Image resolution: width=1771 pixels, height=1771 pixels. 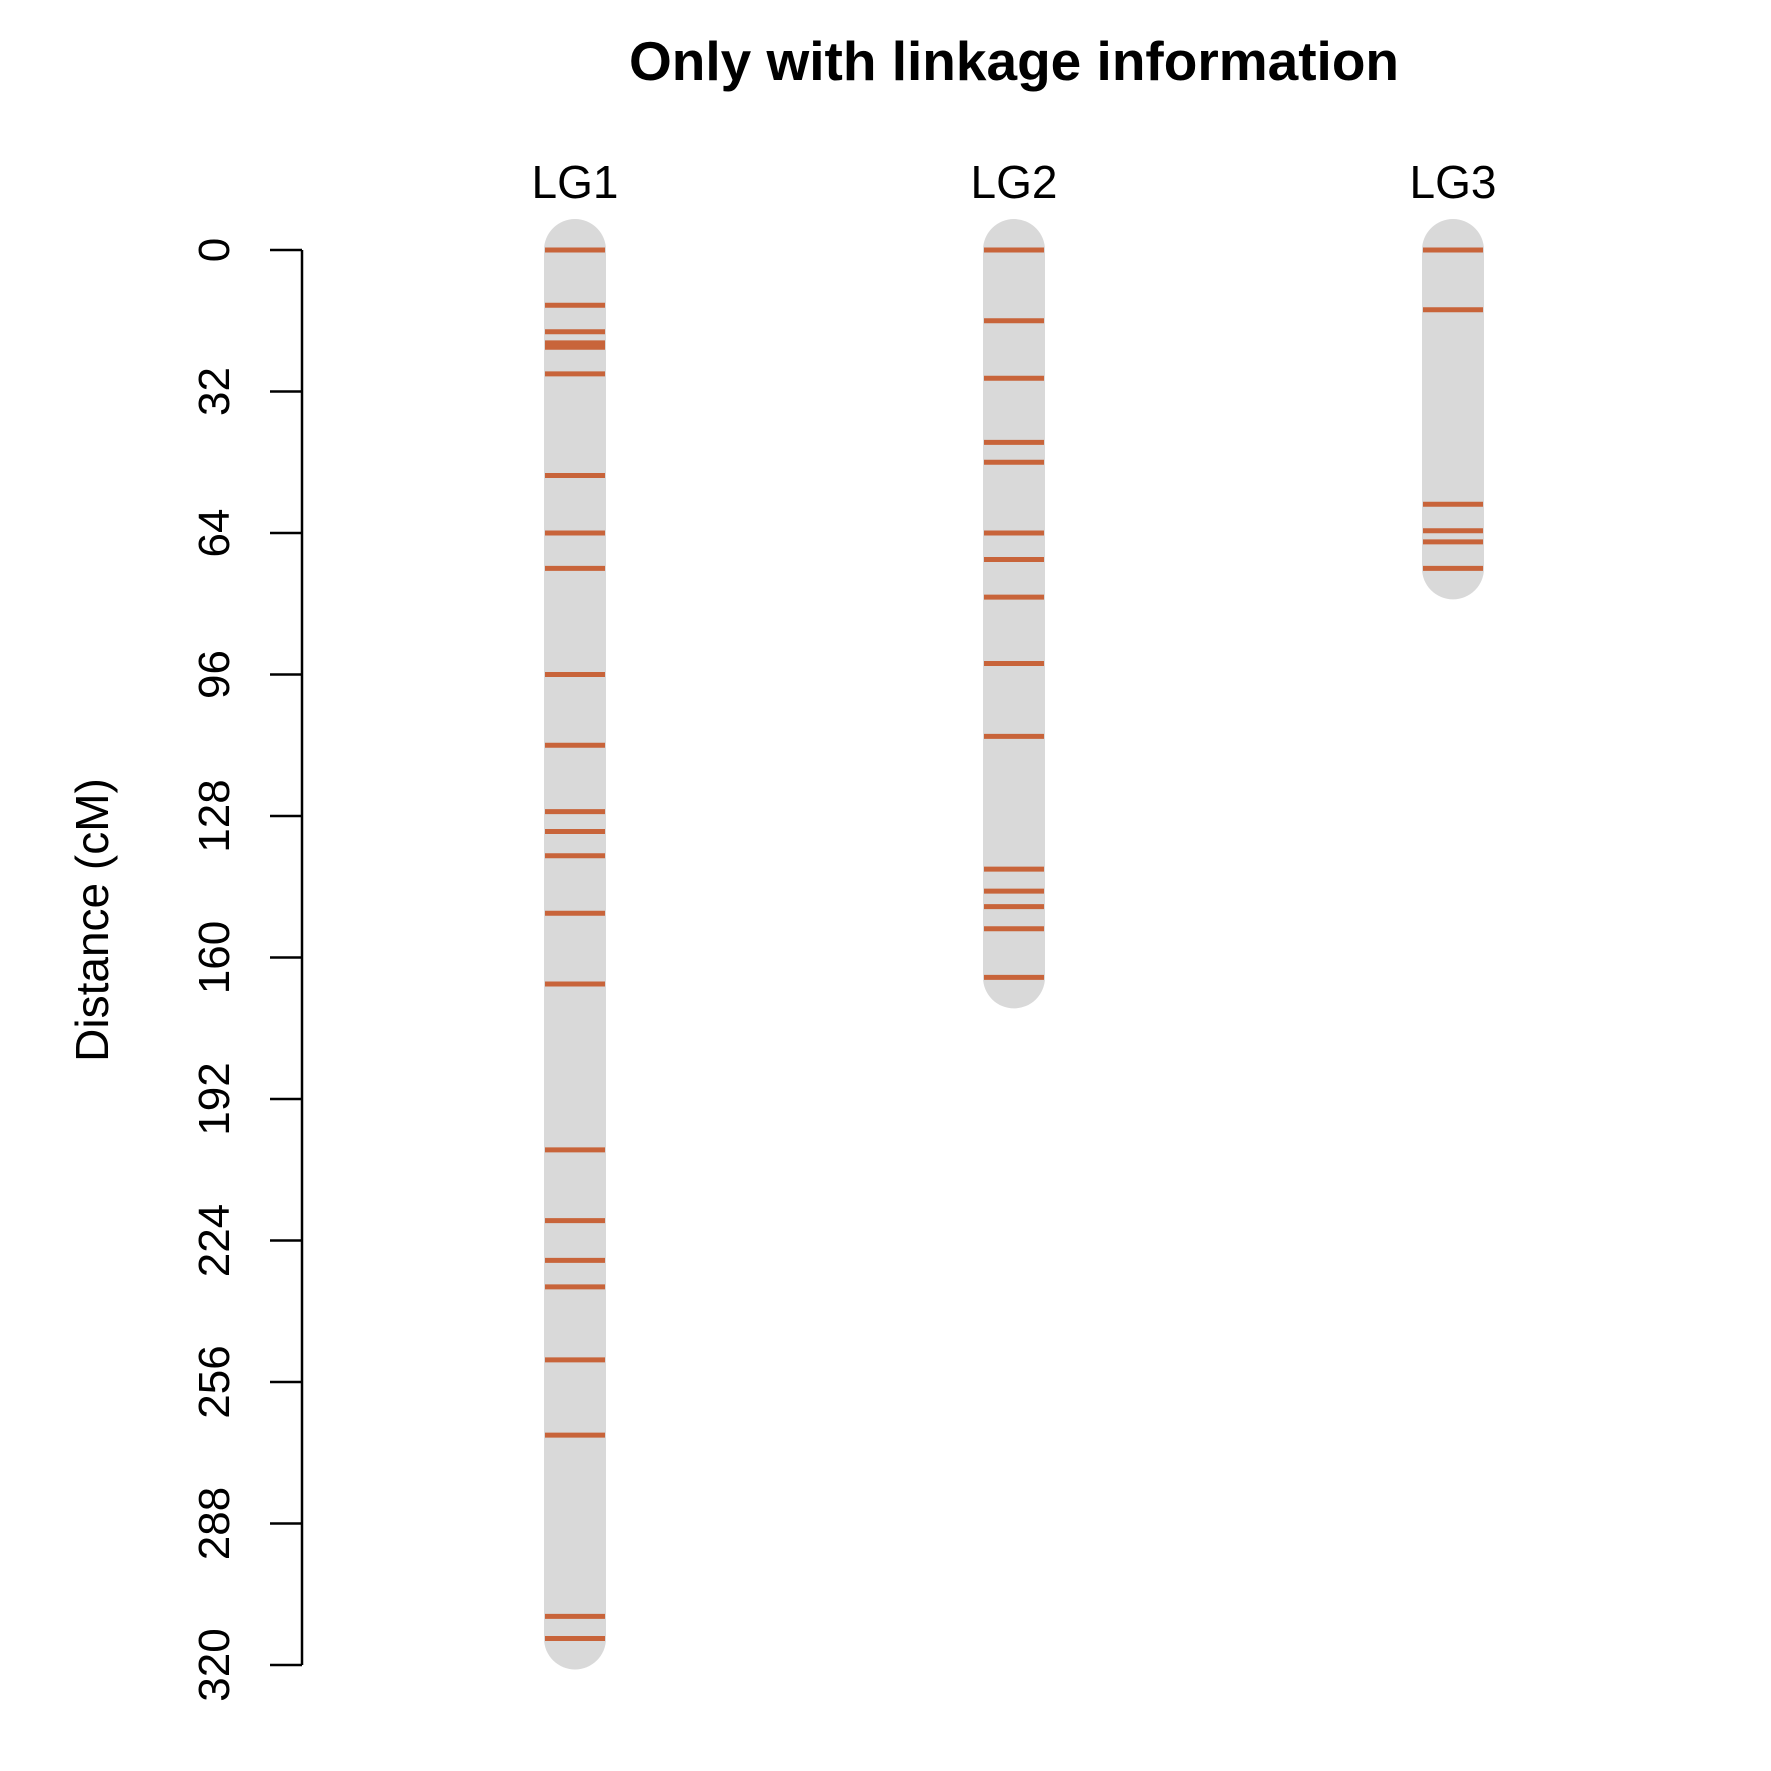 What do you see at coordinates (214, 1240) in the screenshot?
I see `y-tick-label: 224` at bounding box center [214, 1240].